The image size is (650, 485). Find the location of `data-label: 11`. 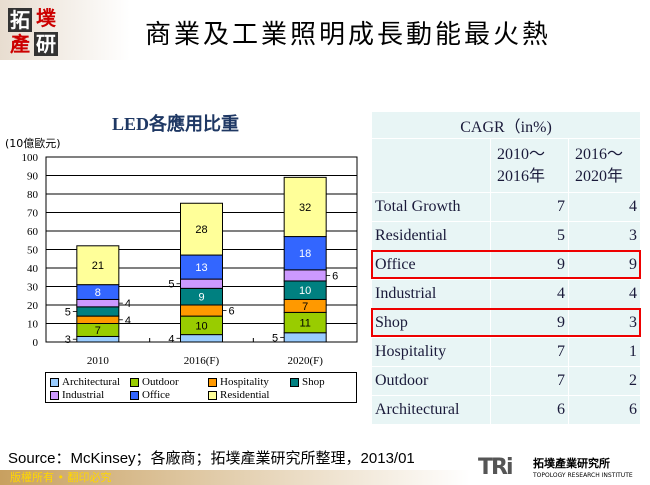

data-label: 11 is located at coordinates (304, 324).